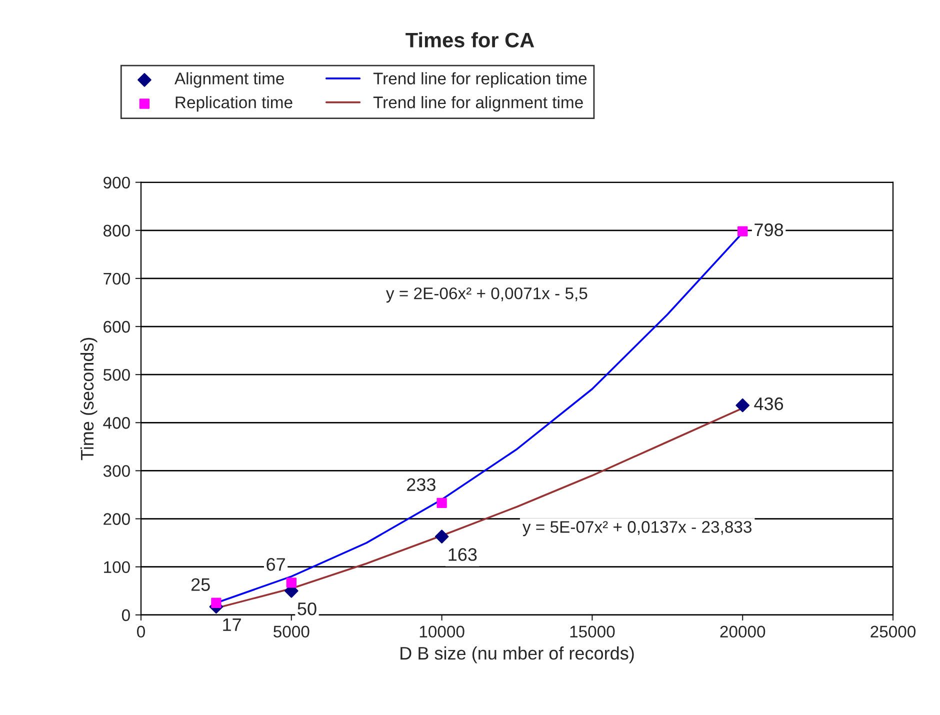 The width and height of the screenshot is (940, 715). What do you see at coordinates (116, 423) in the screenshot?
I see `y-tick-label: 400` at bounding box center [116, 423].